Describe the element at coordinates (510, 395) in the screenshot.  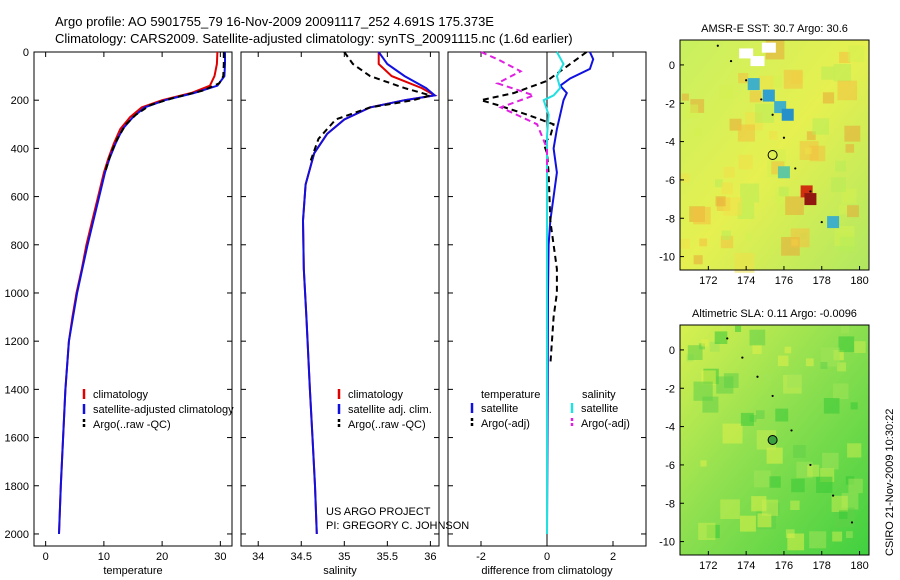
I see `legend-header-temperature: temperature` at that location.